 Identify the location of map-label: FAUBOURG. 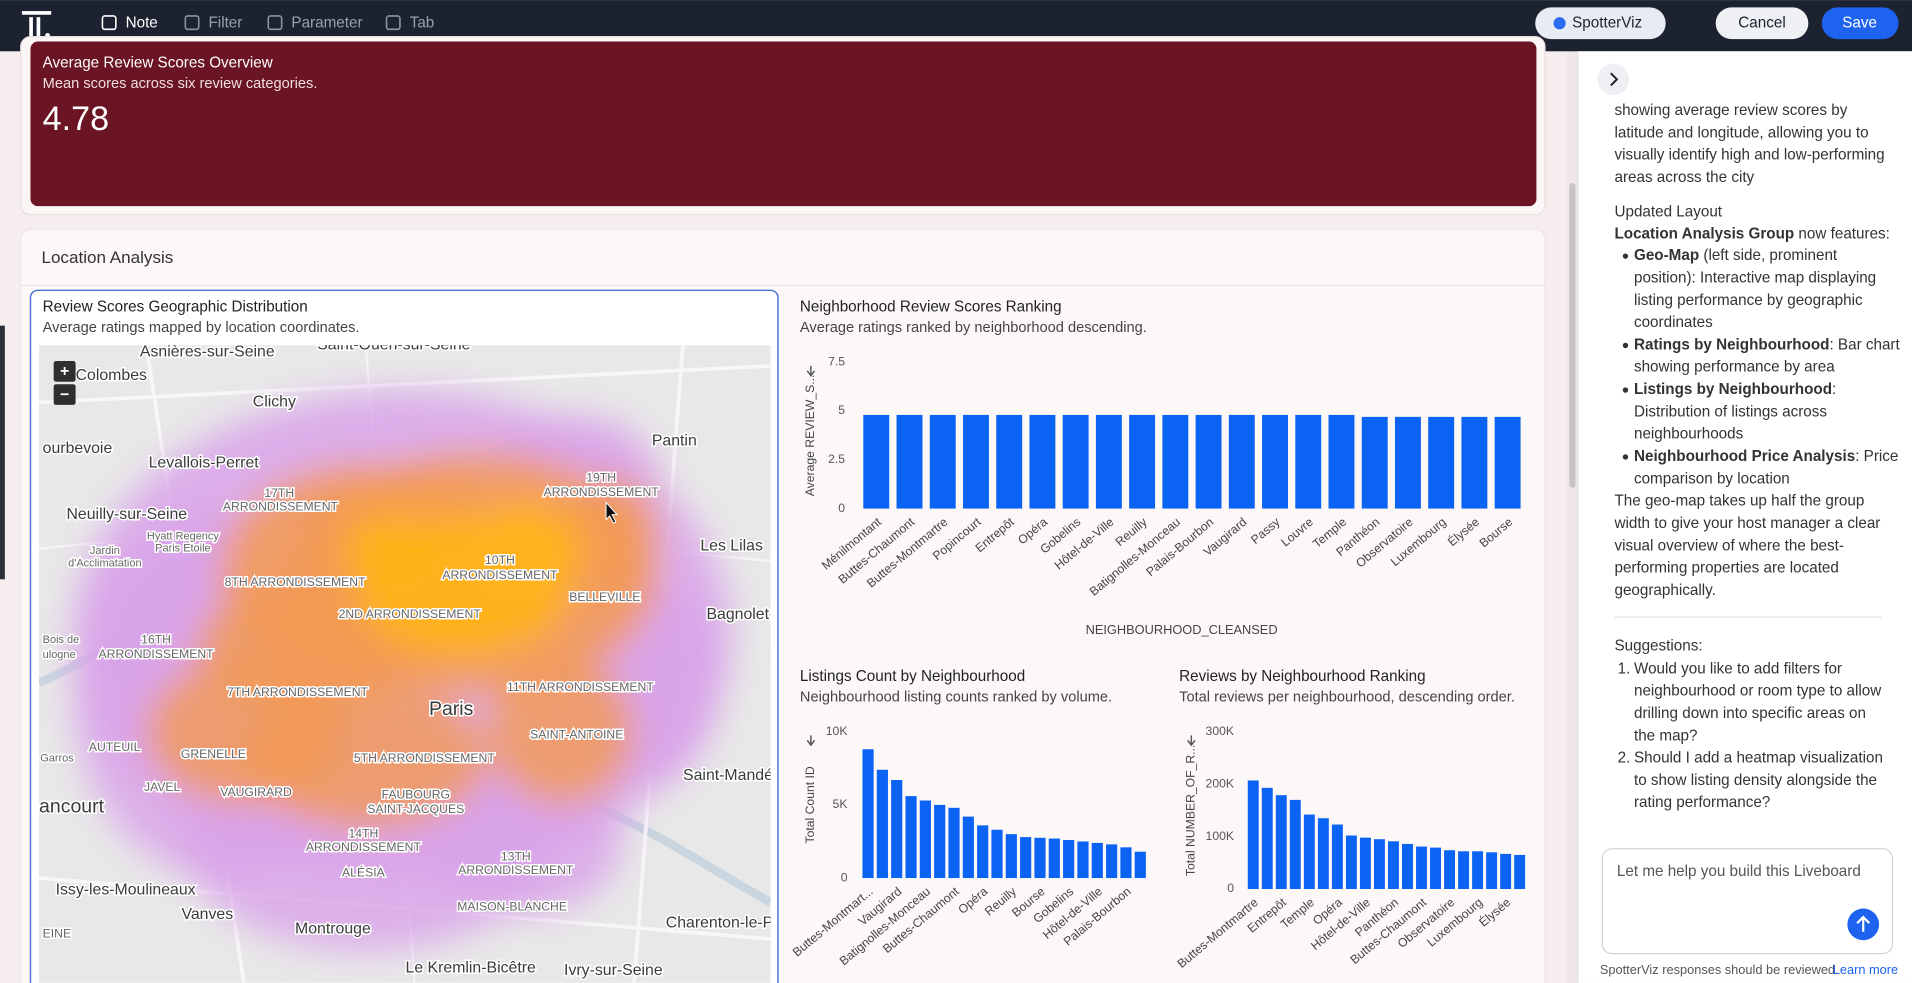
(416, 794).